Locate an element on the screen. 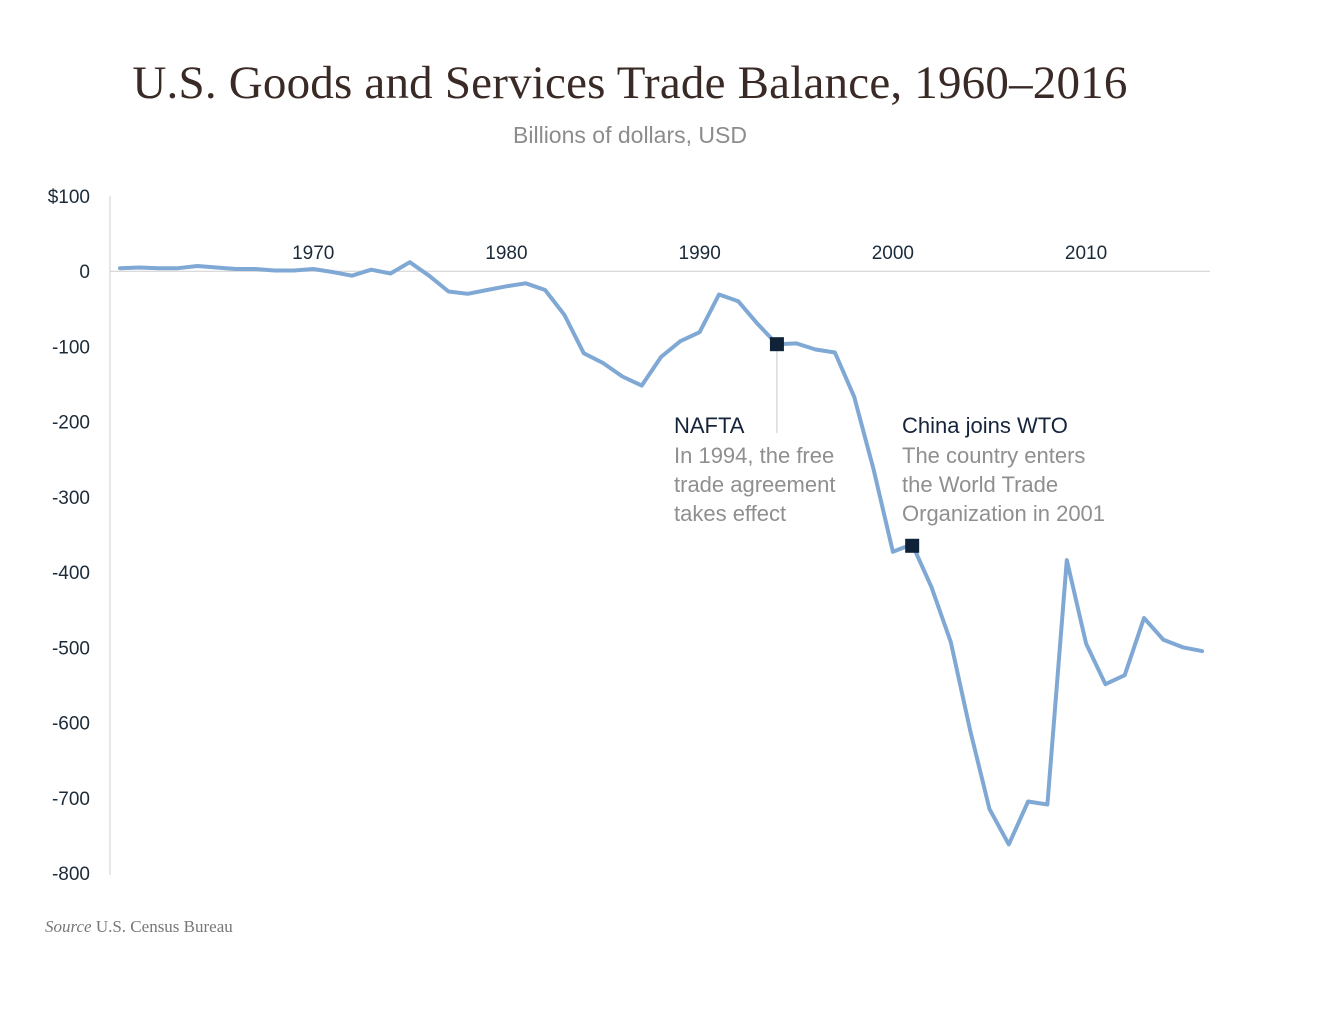  wto-annotation-title: China joins WTO is located at coordinates (985, 425).